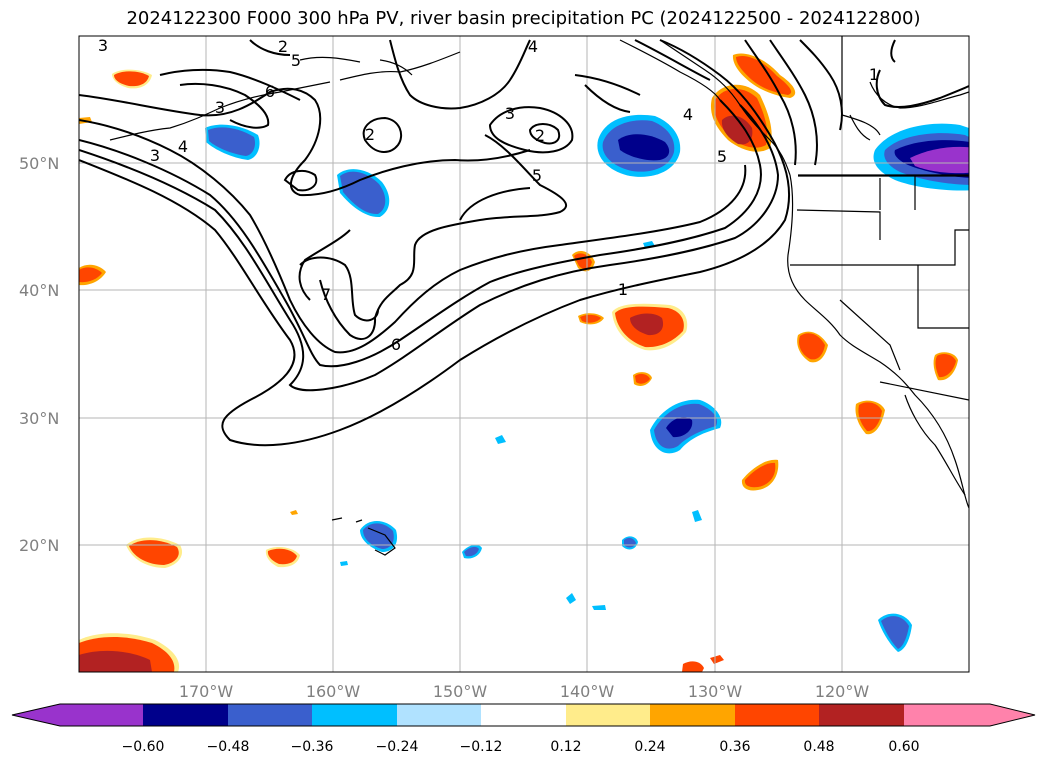 This screenshot has height=765, width=1047. I want to click on colorbar-tick: 0.12, so click(565, 747).